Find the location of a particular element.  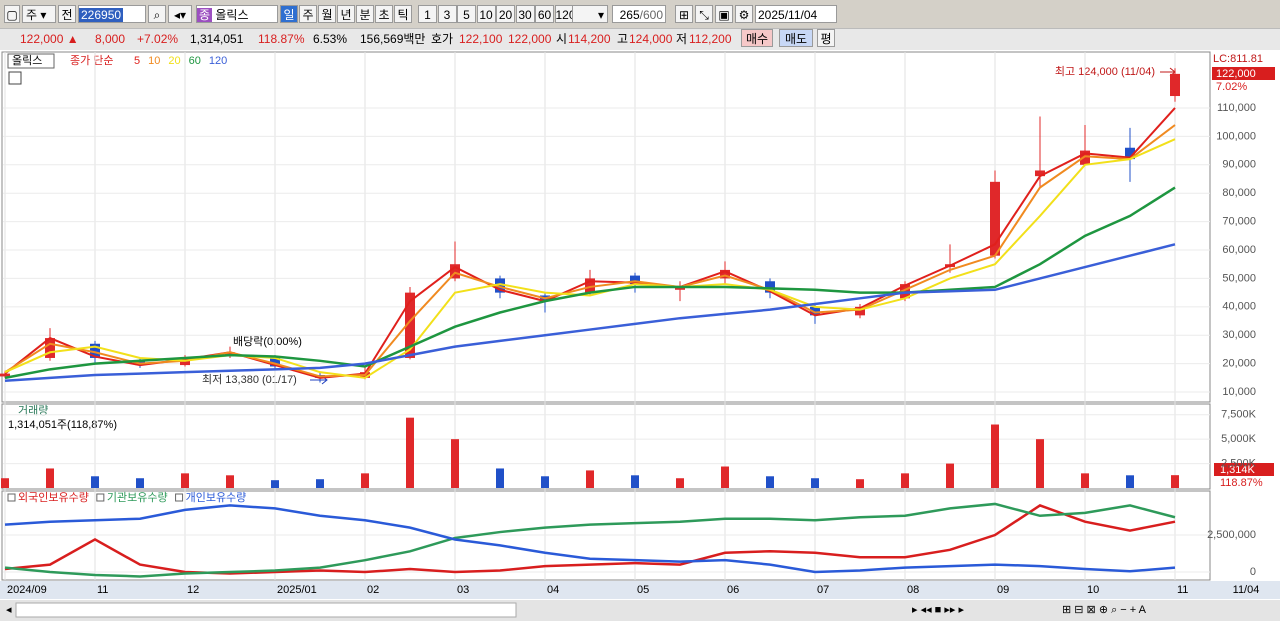

volume-title: 거래량 is located at coordinates (33, 410).